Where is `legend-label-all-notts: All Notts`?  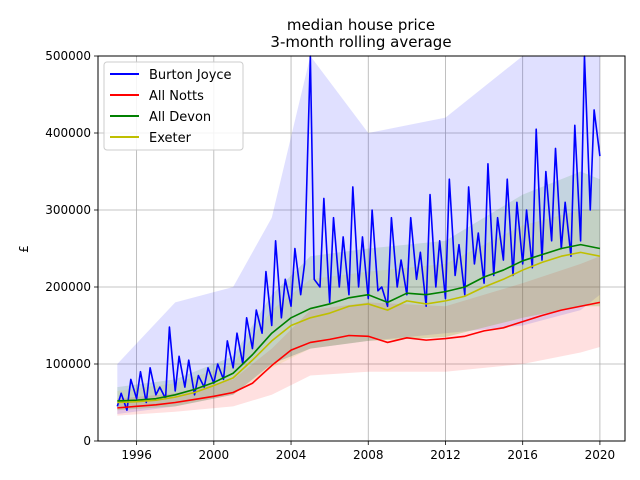 legend-label-all-notts: All Notts is located at coordinates (176, 96).